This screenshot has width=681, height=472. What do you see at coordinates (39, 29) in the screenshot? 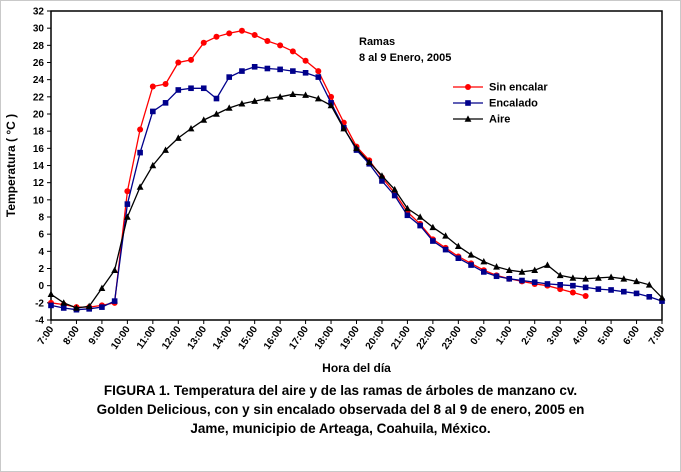
I see `y-tick-label: 30` at bounding box center [39, 29].